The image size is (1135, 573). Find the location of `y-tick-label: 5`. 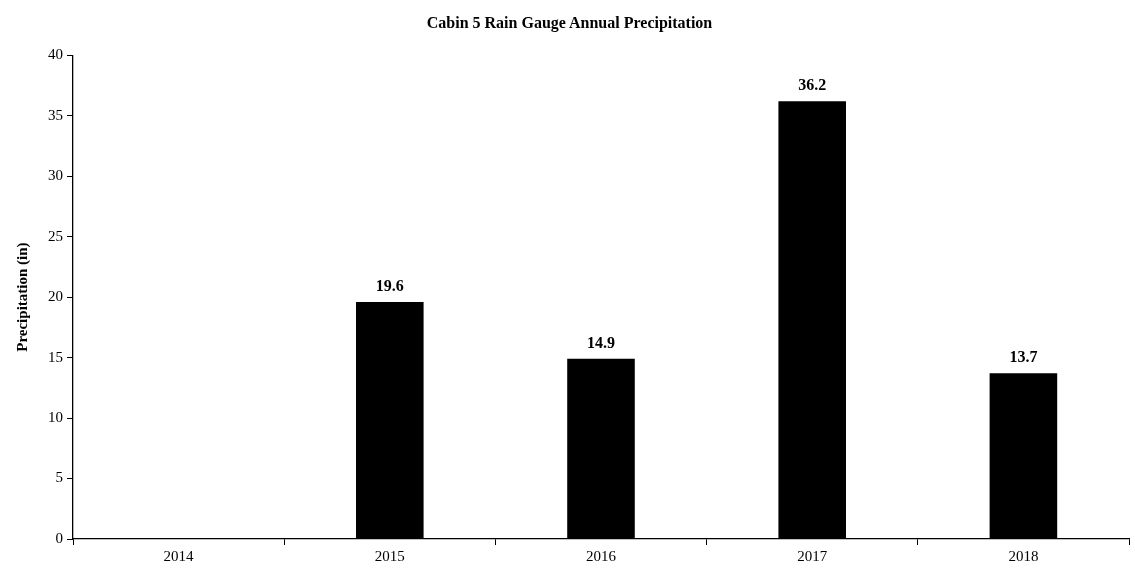

y-tick-label: 5 is located at coordinates (59, 477).